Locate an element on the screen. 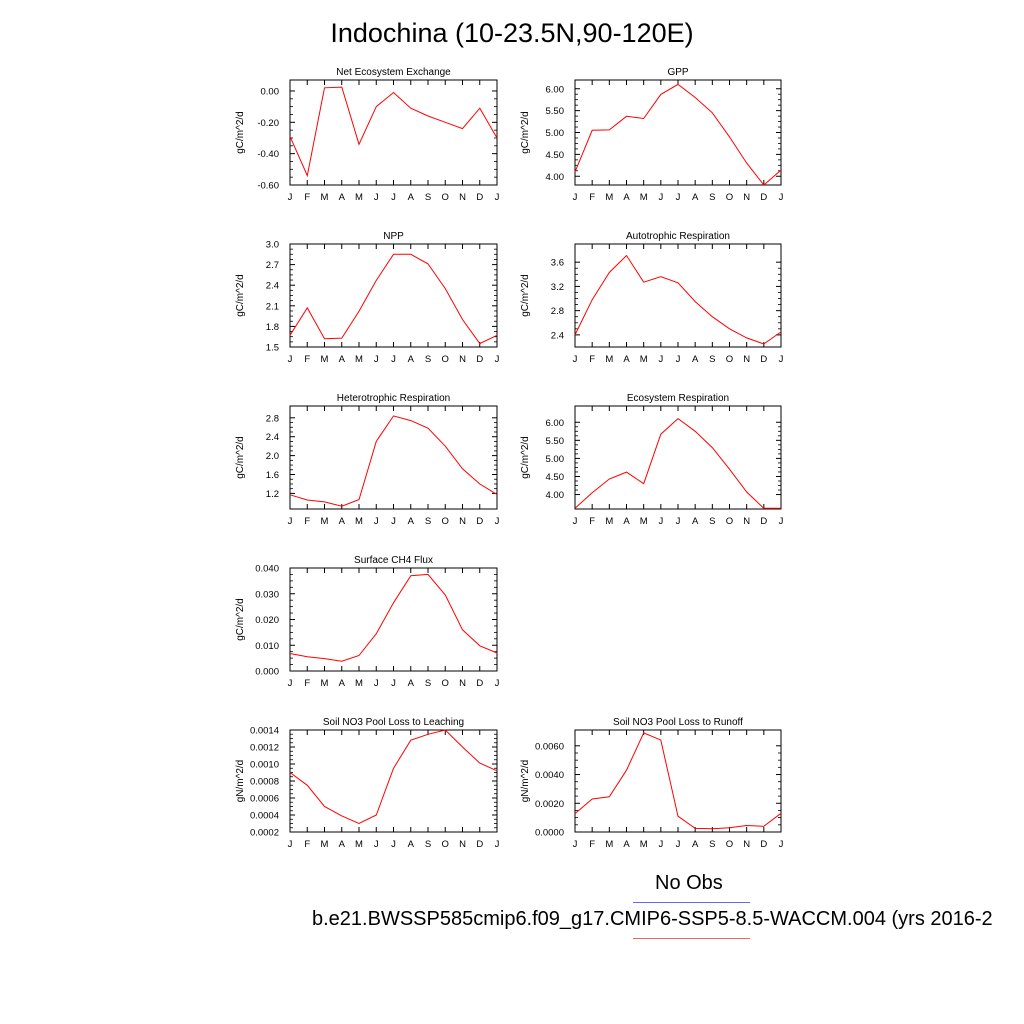 The image size is (1024, 1024). y-tick-label: 3.6 is located at coordinates (557, 263).